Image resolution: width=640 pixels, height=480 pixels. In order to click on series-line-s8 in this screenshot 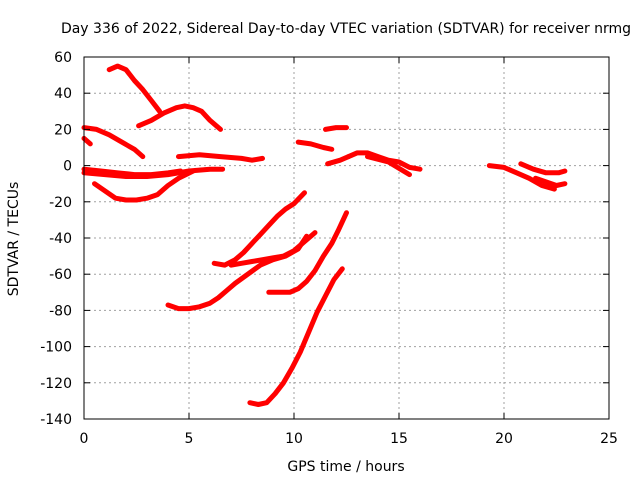, I will do `click(220, 157)`.